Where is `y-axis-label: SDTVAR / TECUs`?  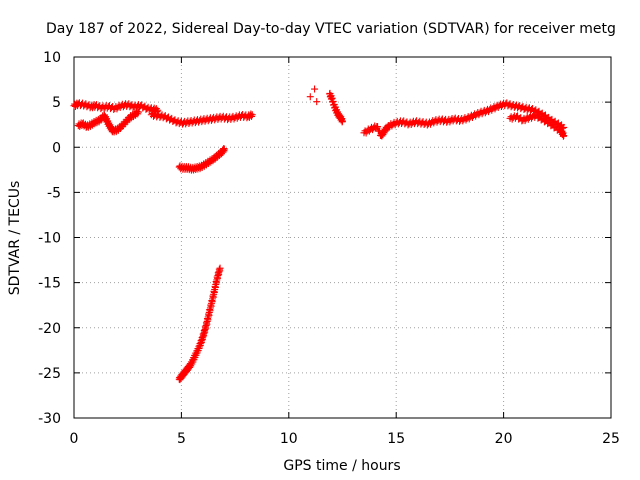 y-axis-label: SDTVAR / TECUs is located at coordinates (15, 238).